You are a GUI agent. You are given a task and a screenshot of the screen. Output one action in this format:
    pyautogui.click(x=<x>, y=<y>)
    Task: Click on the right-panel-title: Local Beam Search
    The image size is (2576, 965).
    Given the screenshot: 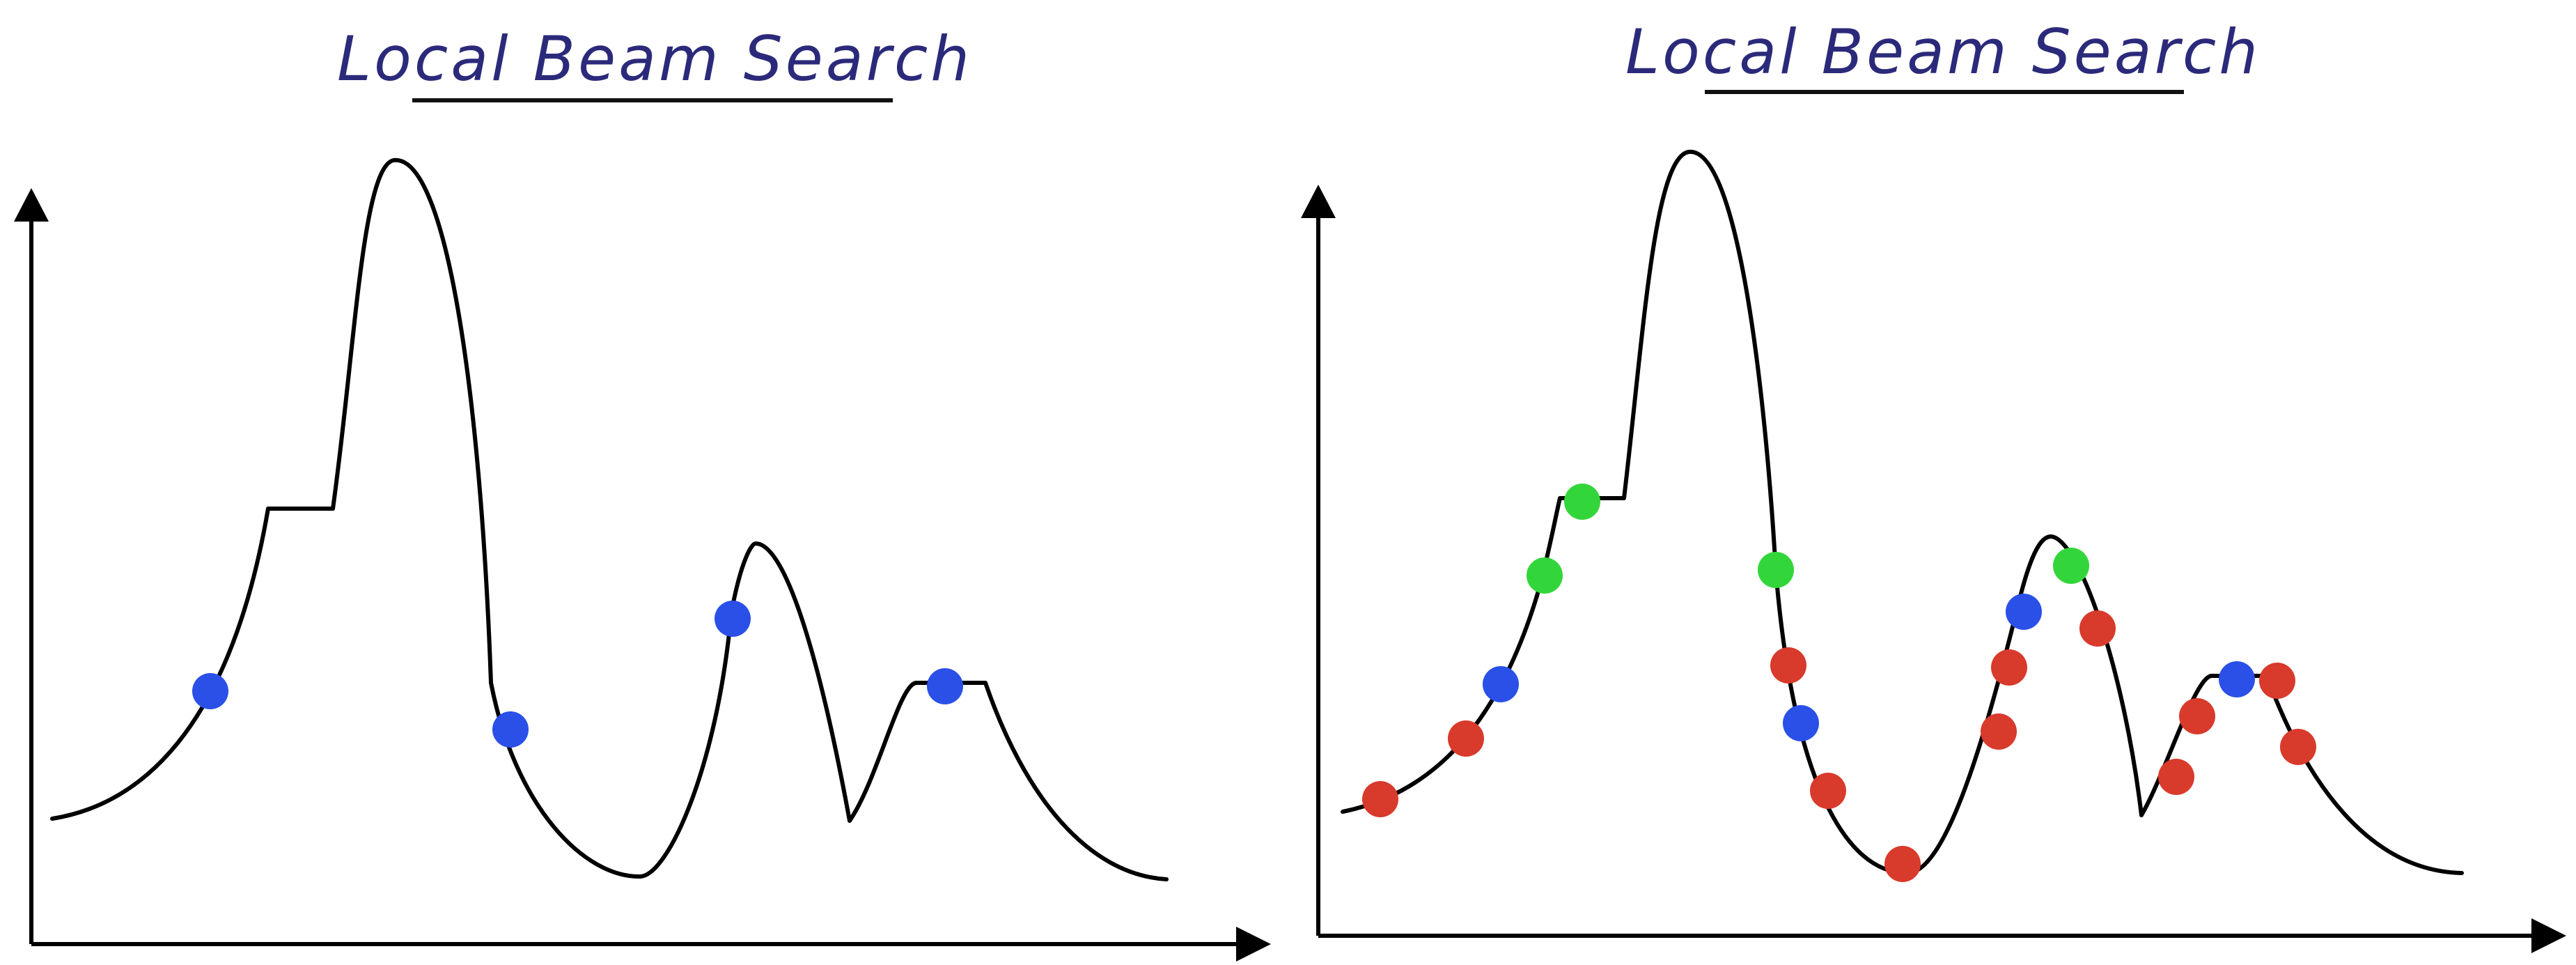 What is the action you would take?
    pyautogui.click(x=1943, y=52)
    